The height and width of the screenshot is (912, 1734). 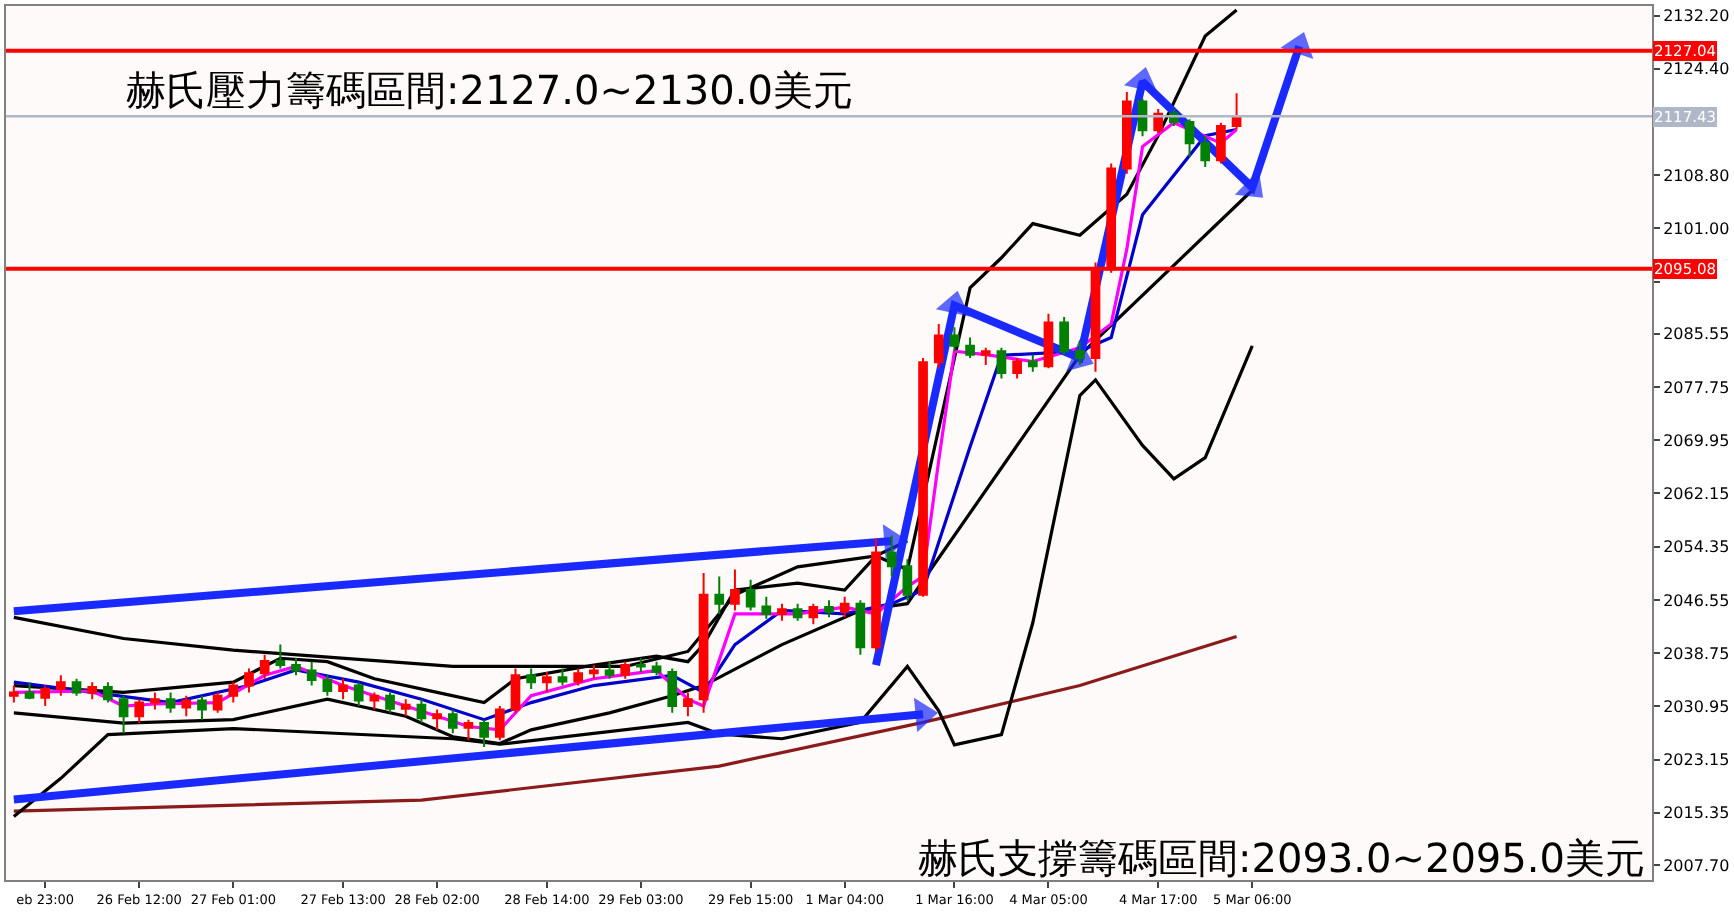 What do you see at coordinates (1696, 175) in the screenshot?
I see `y-tick-label: 2108.80` at bounding box center [1696, 175].